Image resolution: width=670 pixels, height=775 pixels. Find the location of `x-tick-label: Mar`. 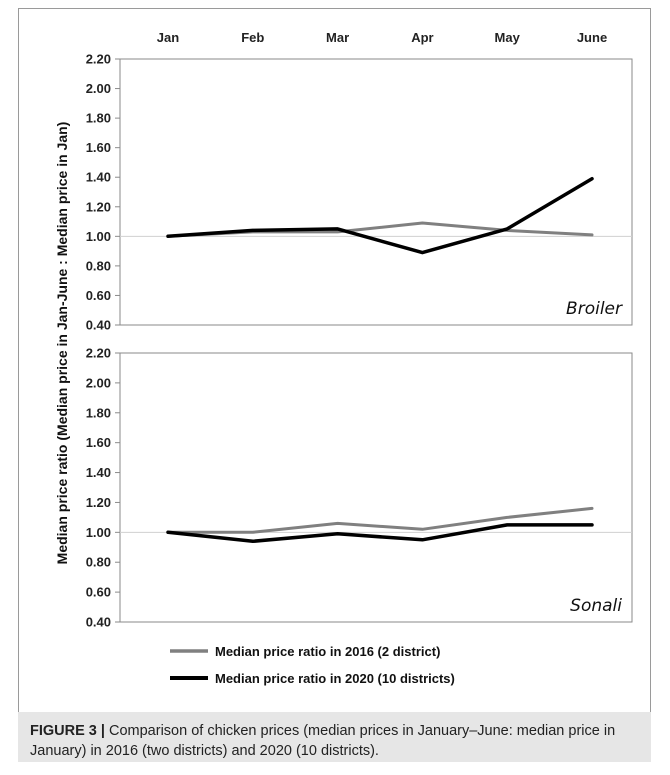

x-tick-label: Mar is located at coordinates (337, 37).